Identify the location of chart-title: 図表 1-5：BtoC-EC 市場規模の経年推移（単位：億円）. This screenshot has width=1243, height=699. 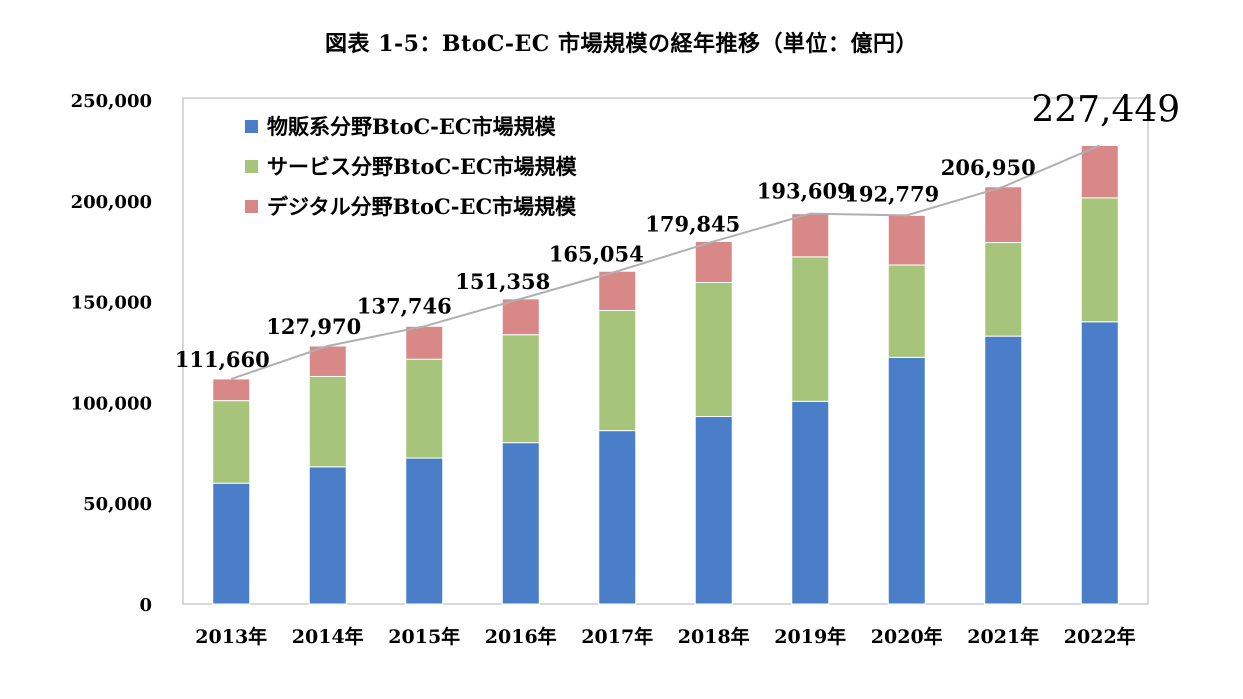
(621, 44).